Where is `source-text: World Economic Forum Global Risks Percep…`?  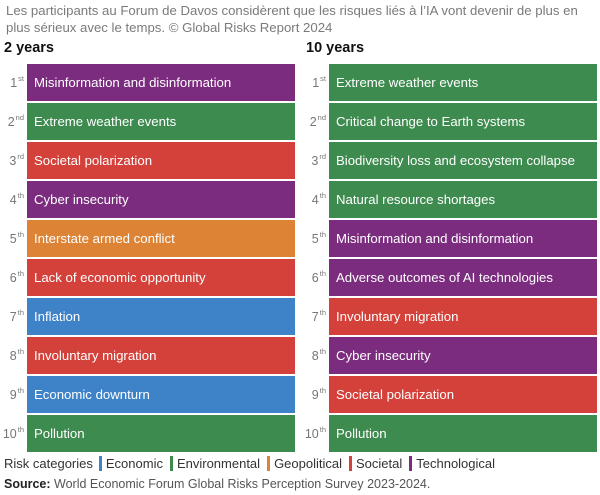
source-text: World Economic Forum Global Risks Percep… is located at coordinates (242, 484).